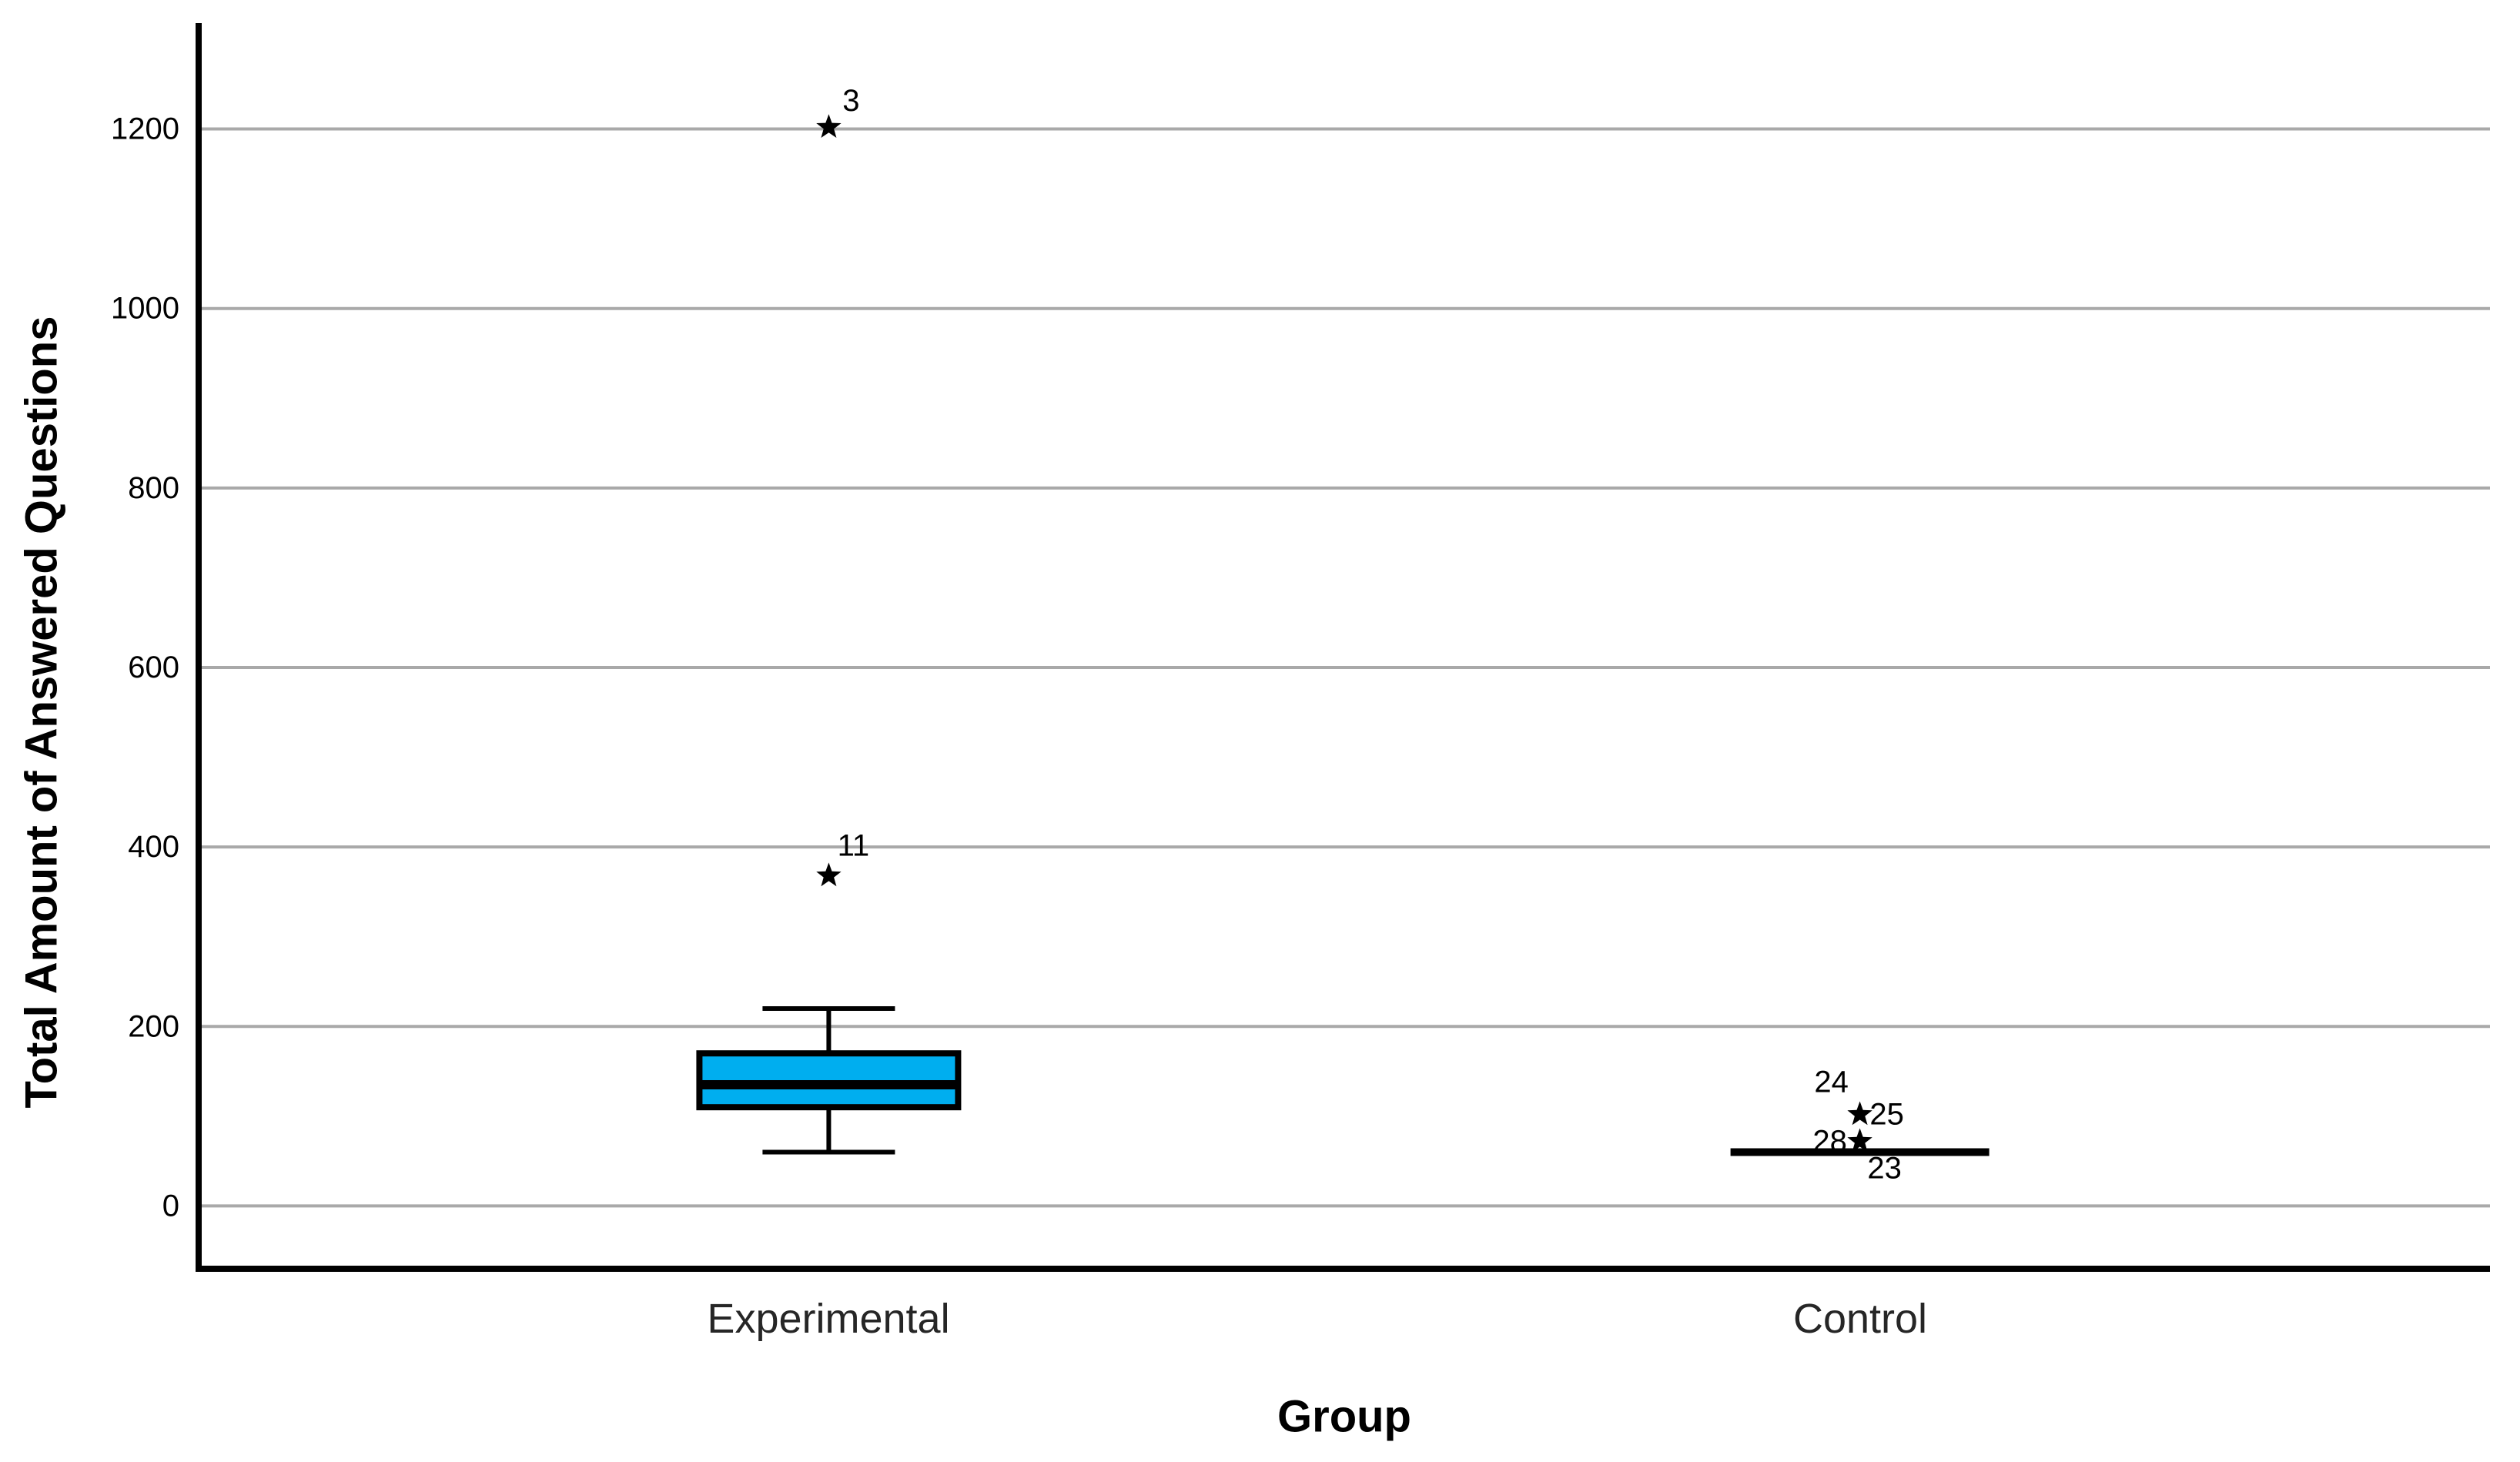 The width and height of the screenshot is (2520, 1462). Describe the element at coordinates (850, 101) in the screenshot. I see `outlier-label-experimental-3: 3` at that location.